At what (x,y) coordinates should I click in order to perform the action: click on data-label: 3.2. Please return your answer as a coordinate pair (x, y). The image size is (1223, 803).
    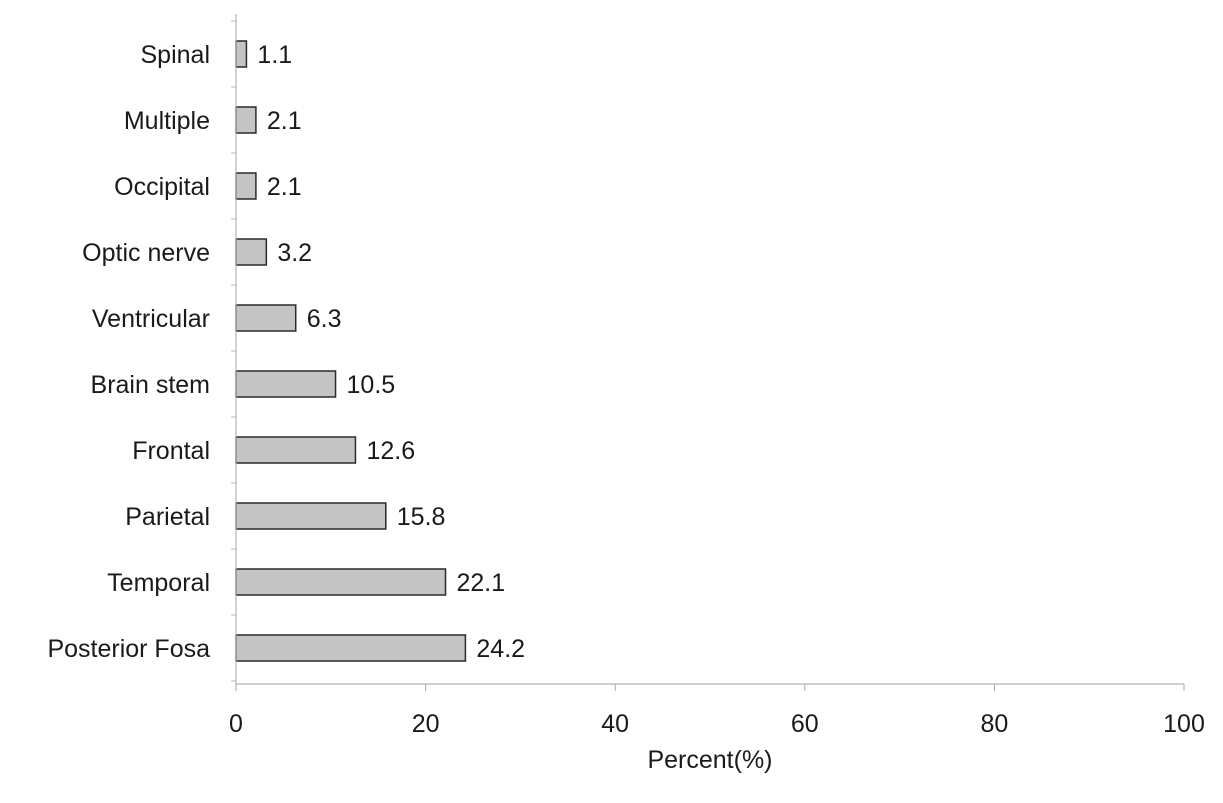
    Looking at the image, I should click on (294, 253).